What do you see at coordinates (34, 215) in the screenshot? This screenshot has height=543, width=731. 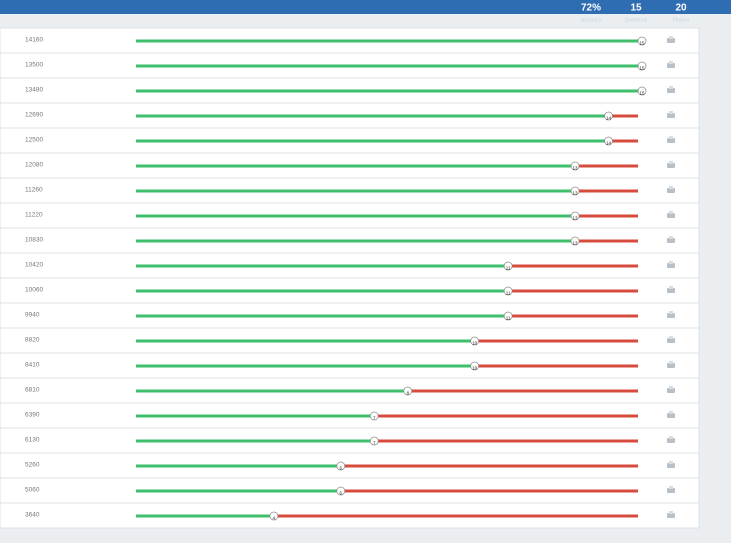 I see `score: 11220` at bounding box center [34, 215].